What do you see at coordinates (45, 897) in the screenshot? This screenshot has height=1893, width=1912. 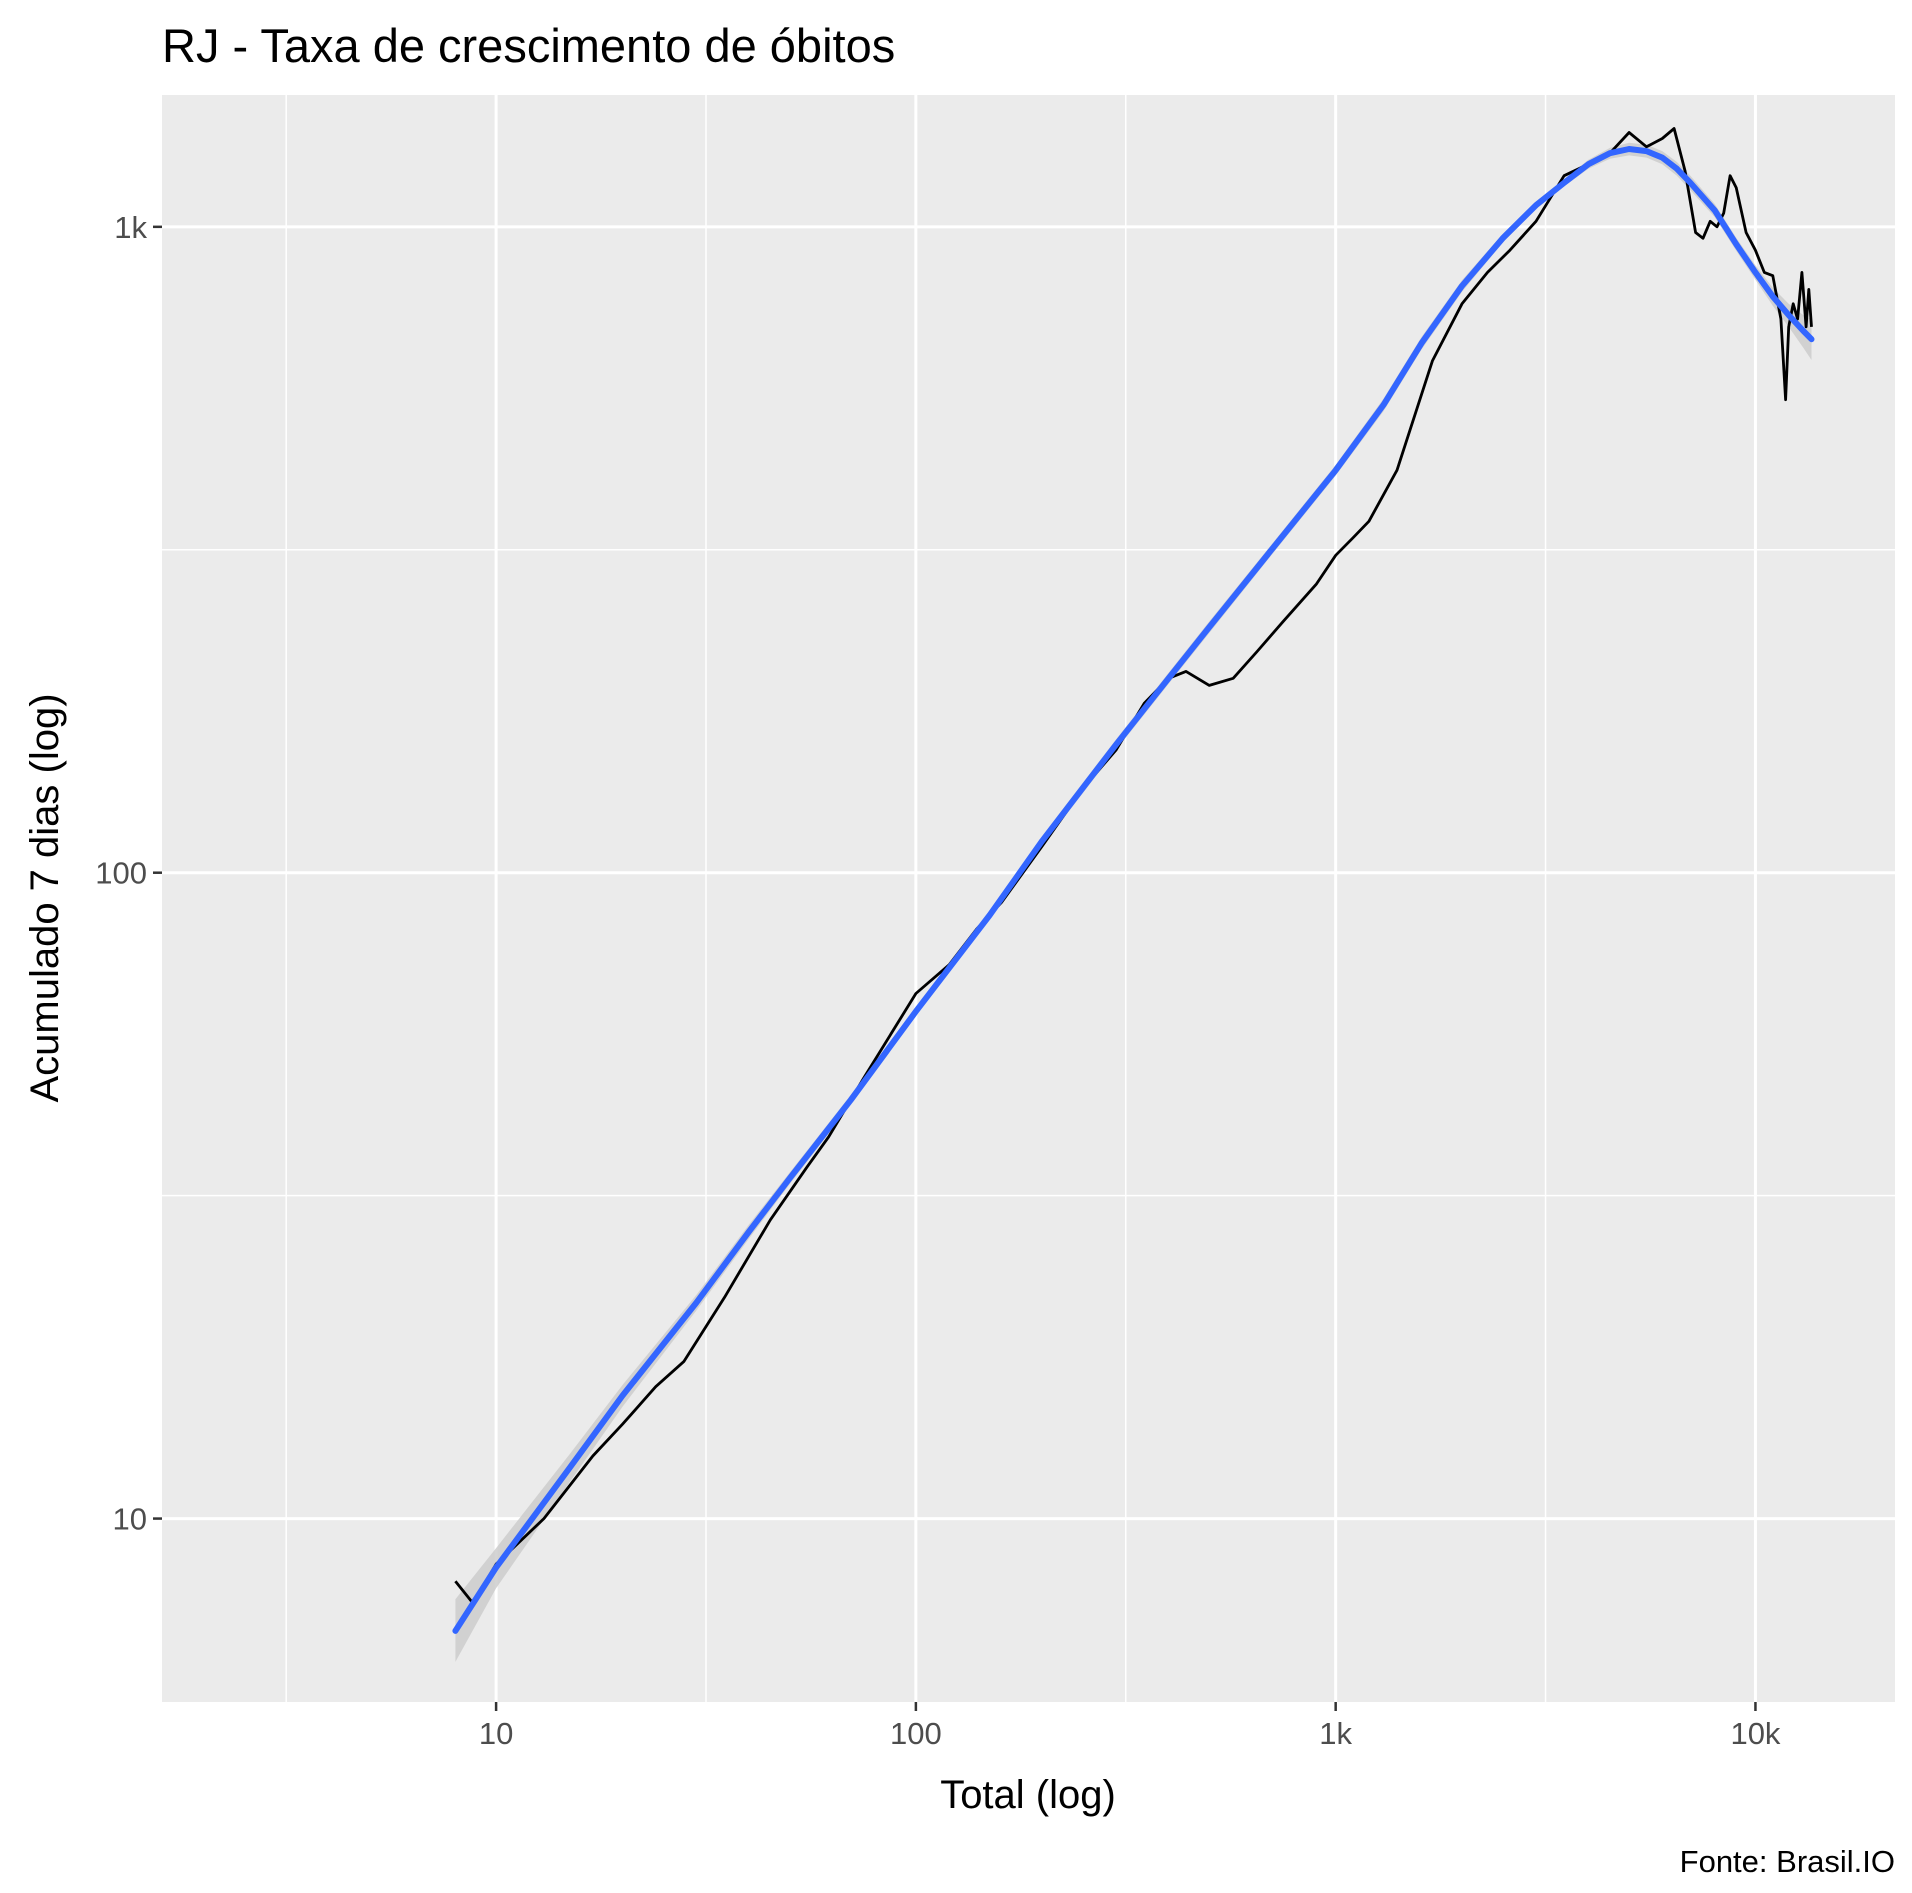 I see `y-axis-title: Acumulado 7 dias (log)` at bounding box center [45, 897].